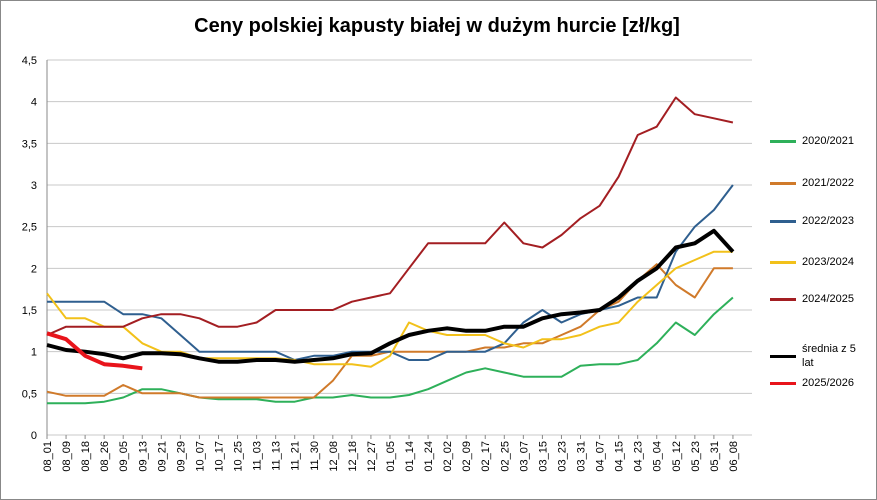  What do you see at coordinates (677, 456) in the screenshot?
I see `x-tick-label: 05_12` at bounding box center [677, 456].